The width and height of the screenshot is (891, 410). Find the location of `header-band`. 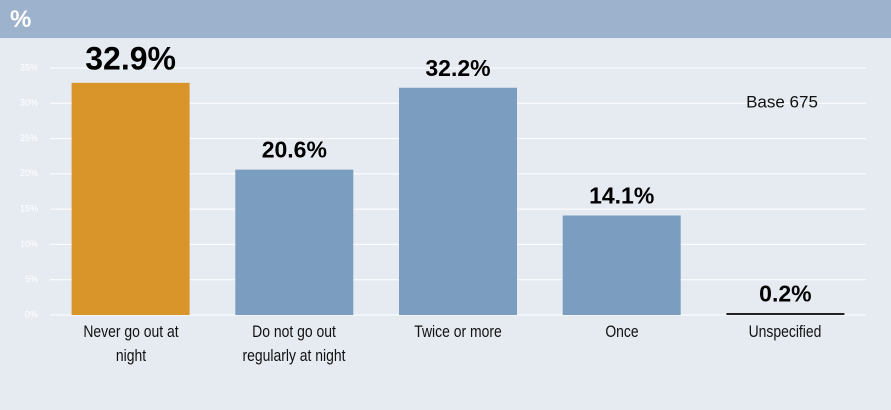

header-band is located at coordinates (445, 19).